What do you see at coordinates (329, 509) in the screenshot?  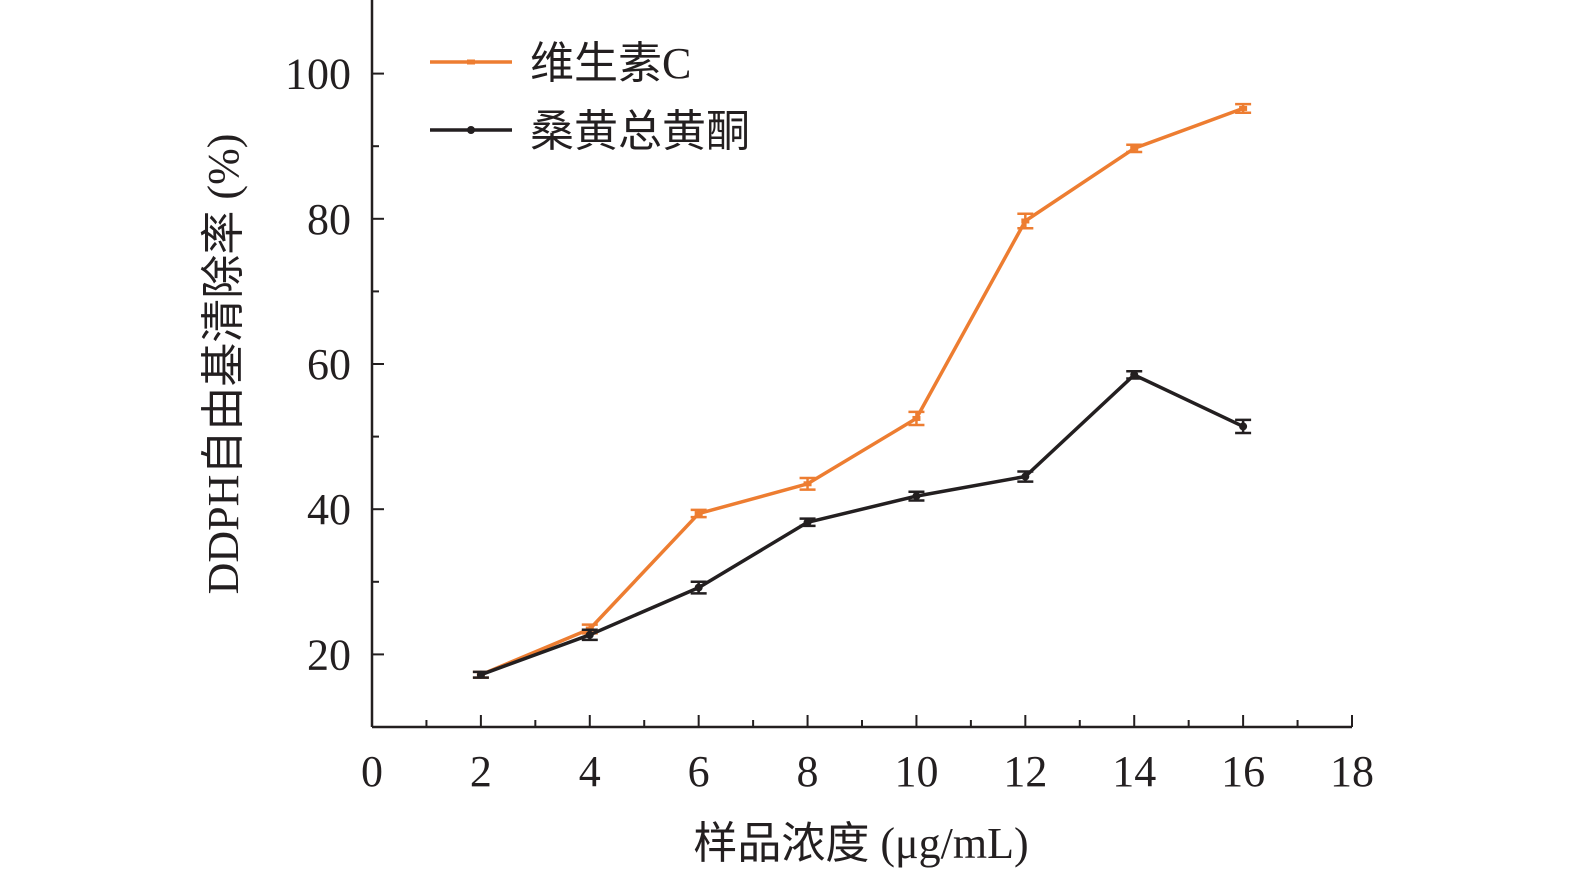 I see `y-tick-label: 40` at bounding box center [329, 509].